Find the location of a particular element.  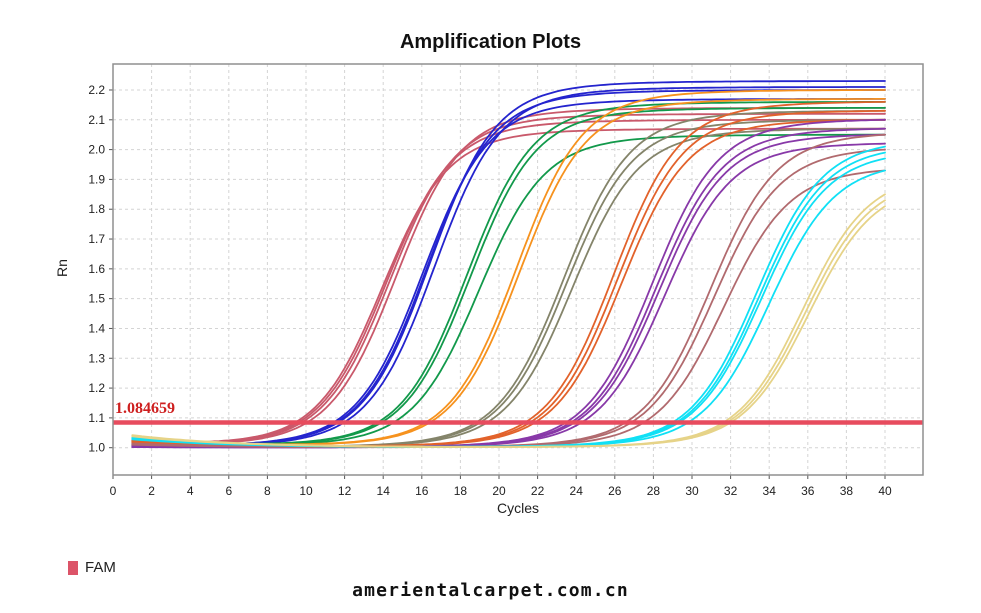

x-tick-label: 4 is located at coordinates (190, 491).